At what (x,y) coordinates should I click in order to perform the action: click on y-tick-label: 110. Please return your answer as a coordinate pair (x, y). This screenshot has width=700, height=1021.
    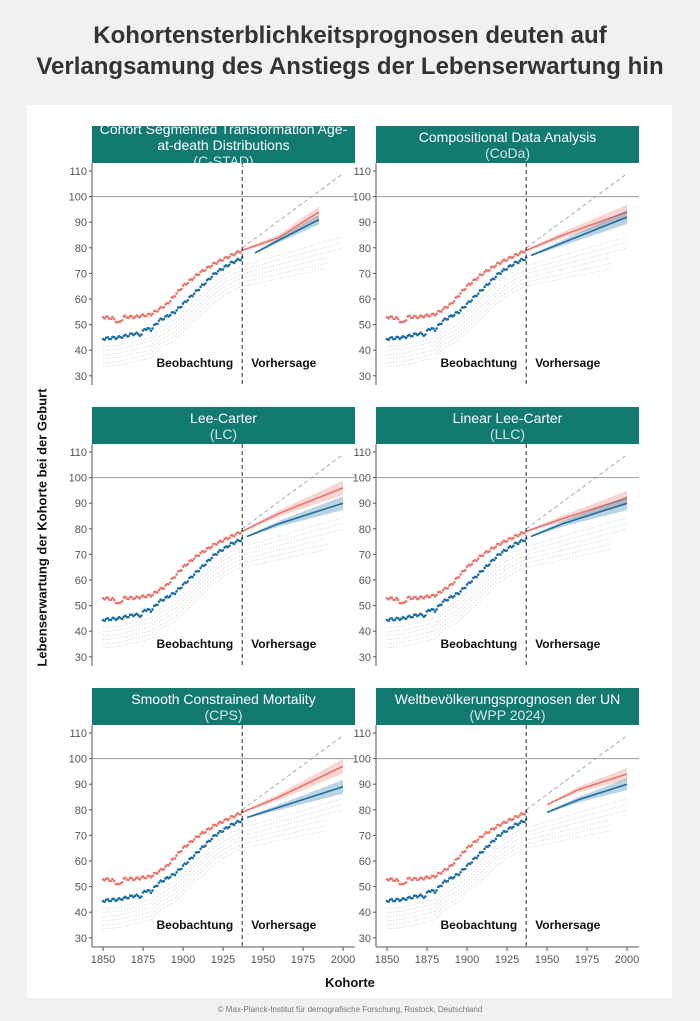
    Looking at the image, I should click on (78, 734).